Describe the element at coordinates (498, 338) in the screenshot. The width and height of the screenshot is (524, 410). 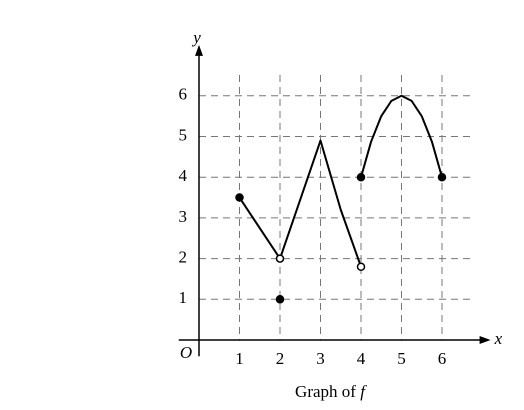
I see `x-axis-label: x` at that location.